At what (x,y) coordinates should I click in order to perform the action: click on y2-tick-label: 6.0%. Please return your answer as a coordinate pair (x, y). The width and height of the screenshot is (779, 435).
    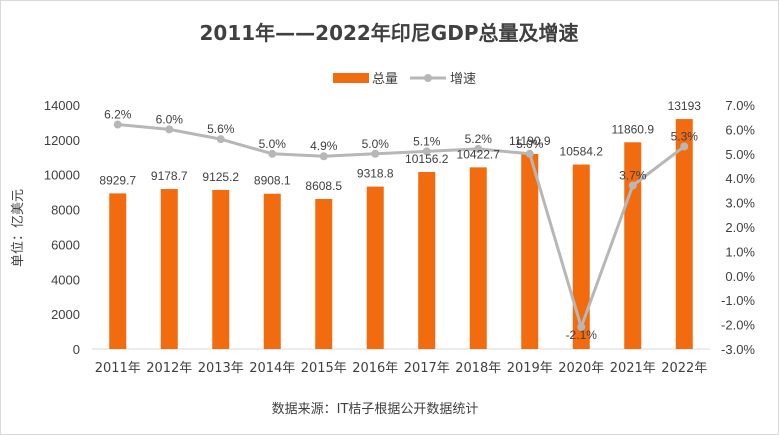
    Looking at the image, I should click on (740, 129).